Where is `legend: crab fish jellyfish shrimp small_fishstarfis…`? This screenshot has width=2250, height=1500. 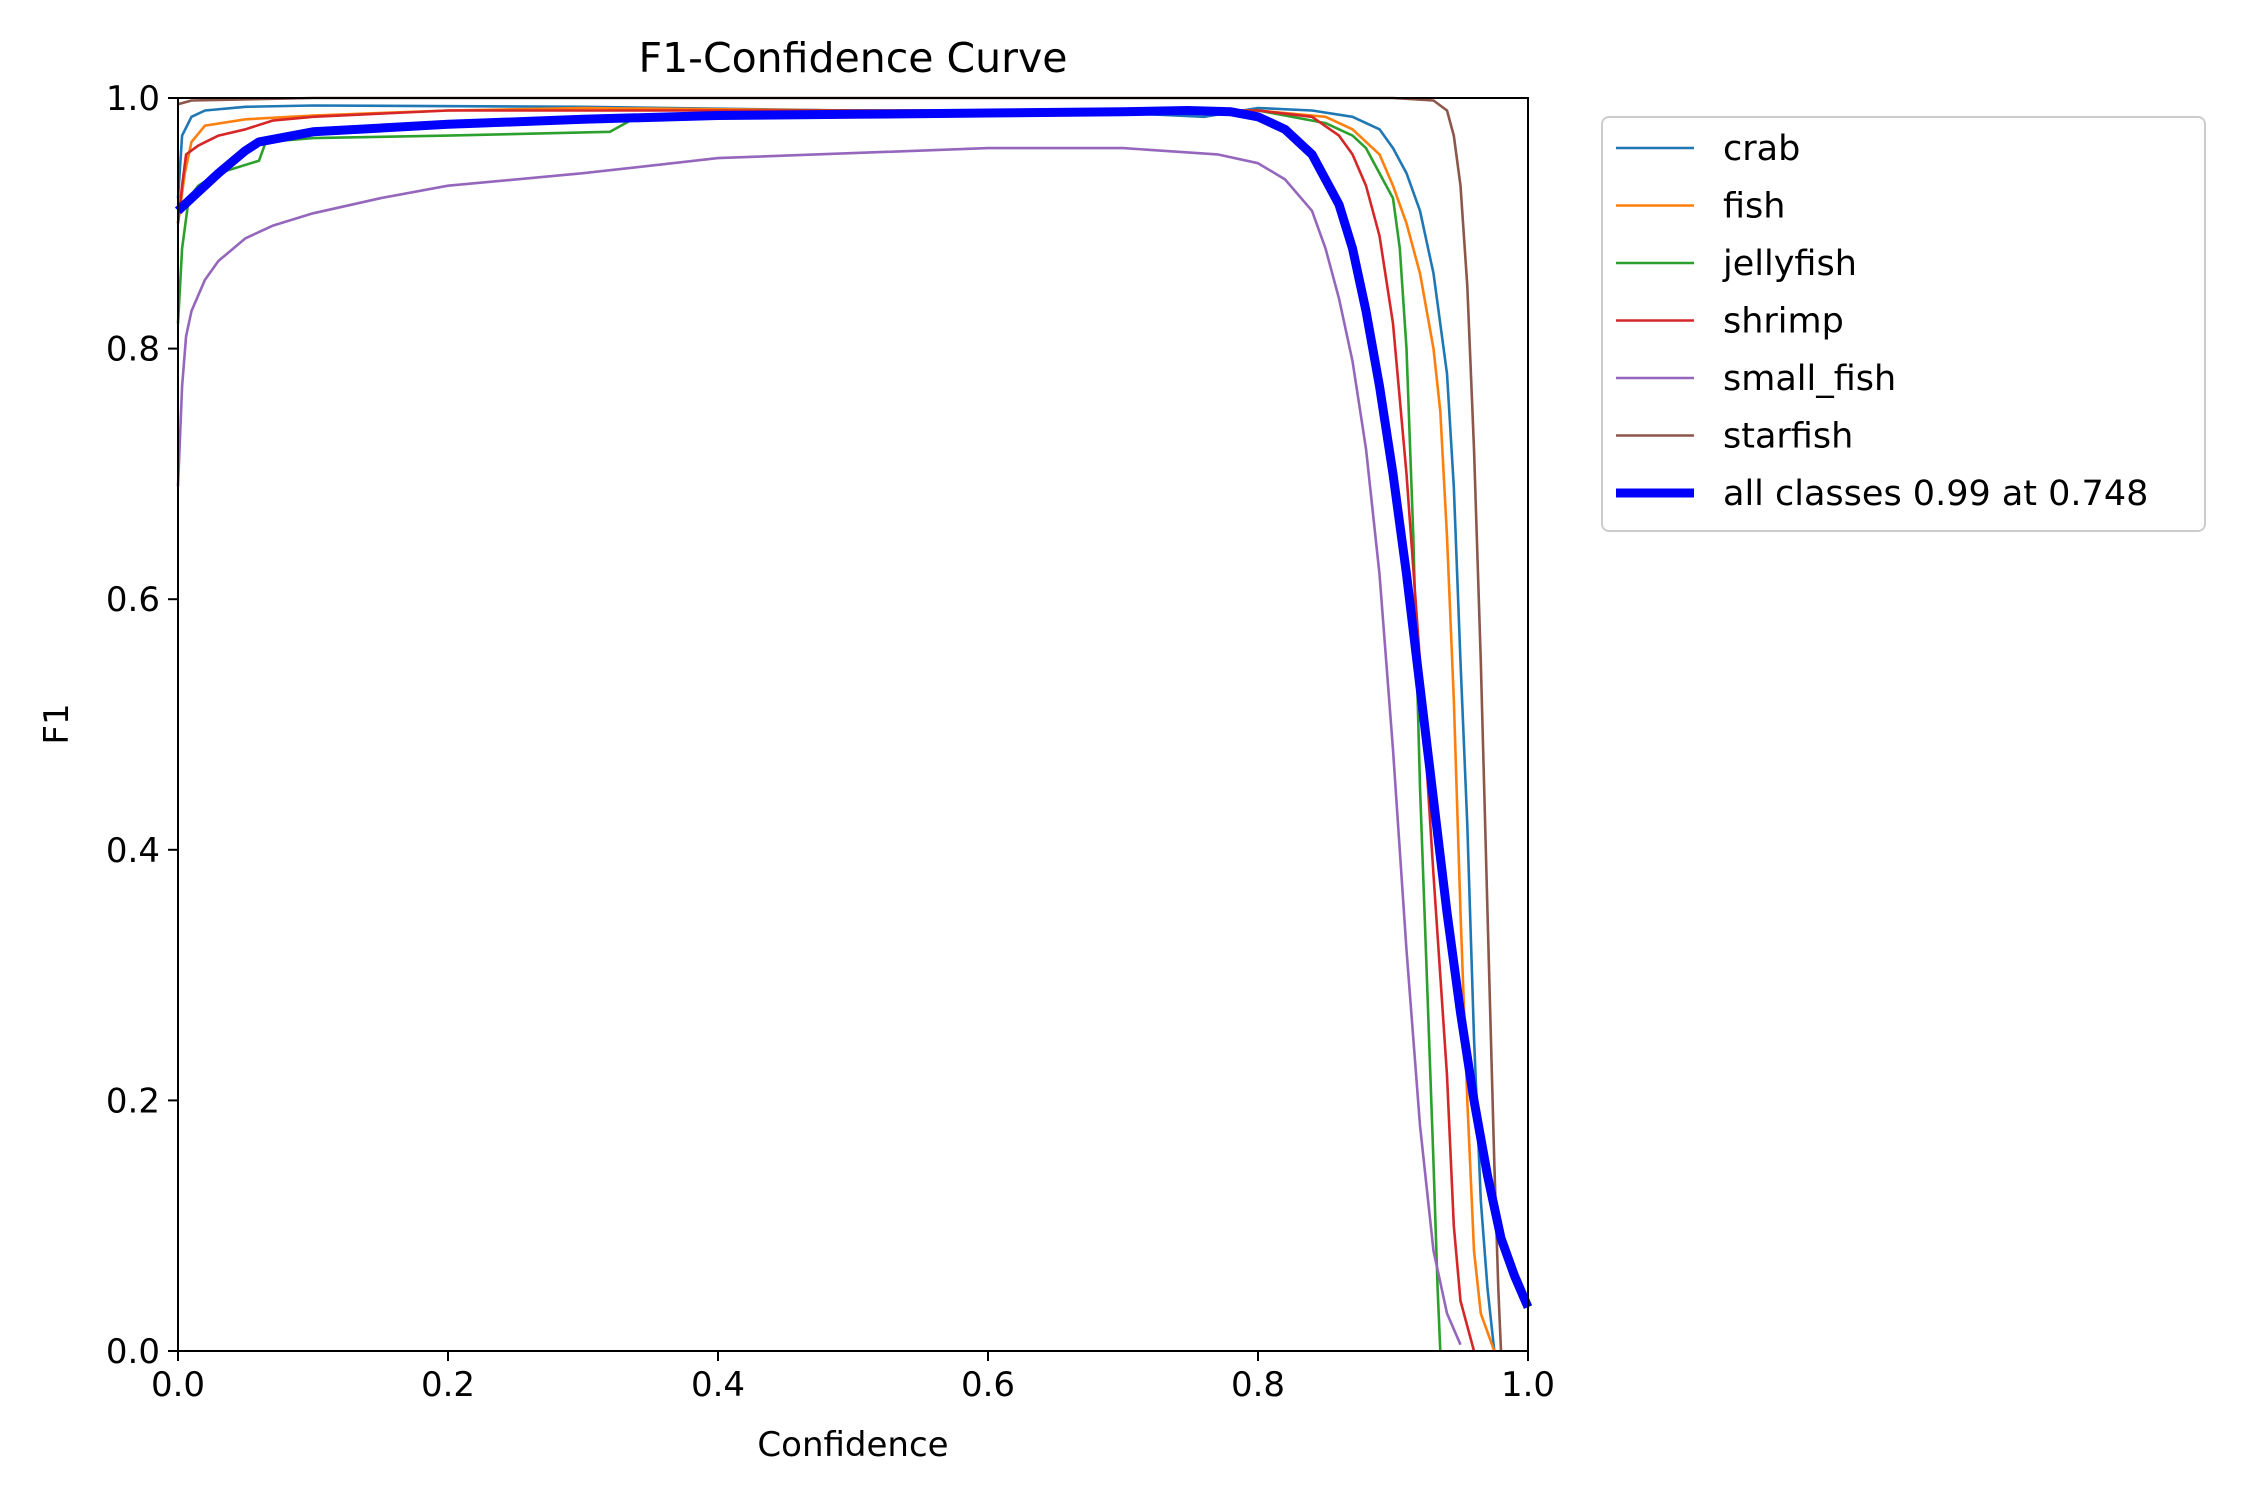 legend: crab fish jellyfish shrimp small_fishstarfis… is located at coordinates (1903, 324).